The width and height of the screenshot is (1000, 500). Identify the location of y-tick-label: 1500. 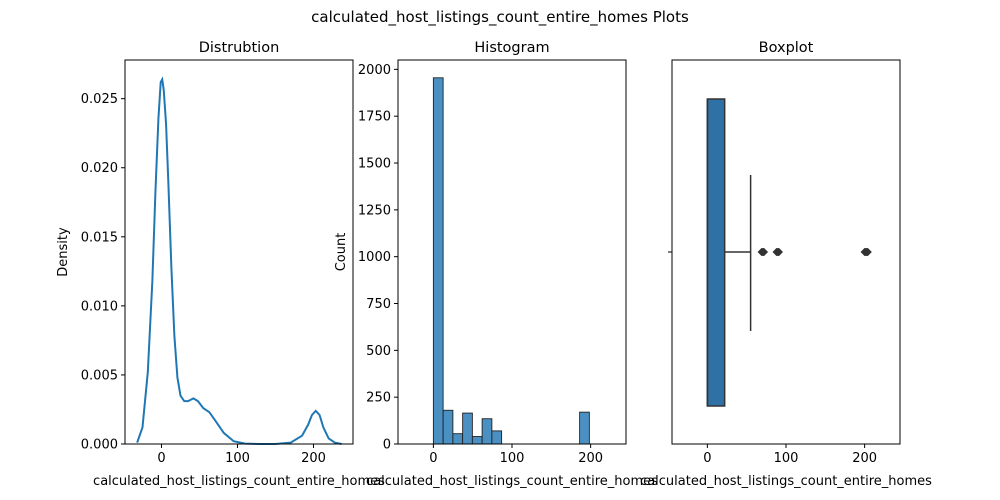
(374, 164).